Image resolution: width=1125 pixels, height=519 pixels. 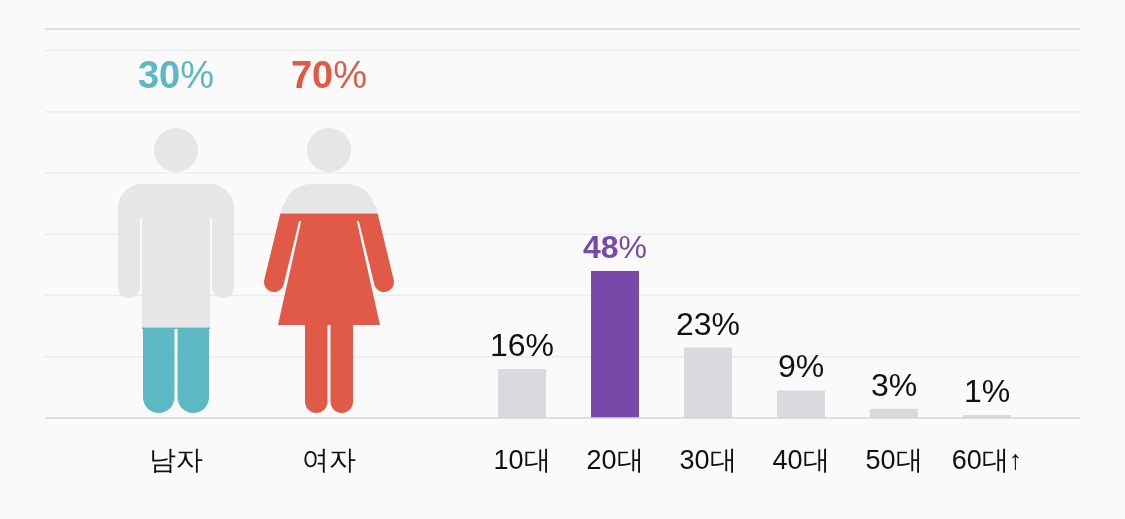 I want to click on x-tick-label: 10대, so click(x=522, y=460).